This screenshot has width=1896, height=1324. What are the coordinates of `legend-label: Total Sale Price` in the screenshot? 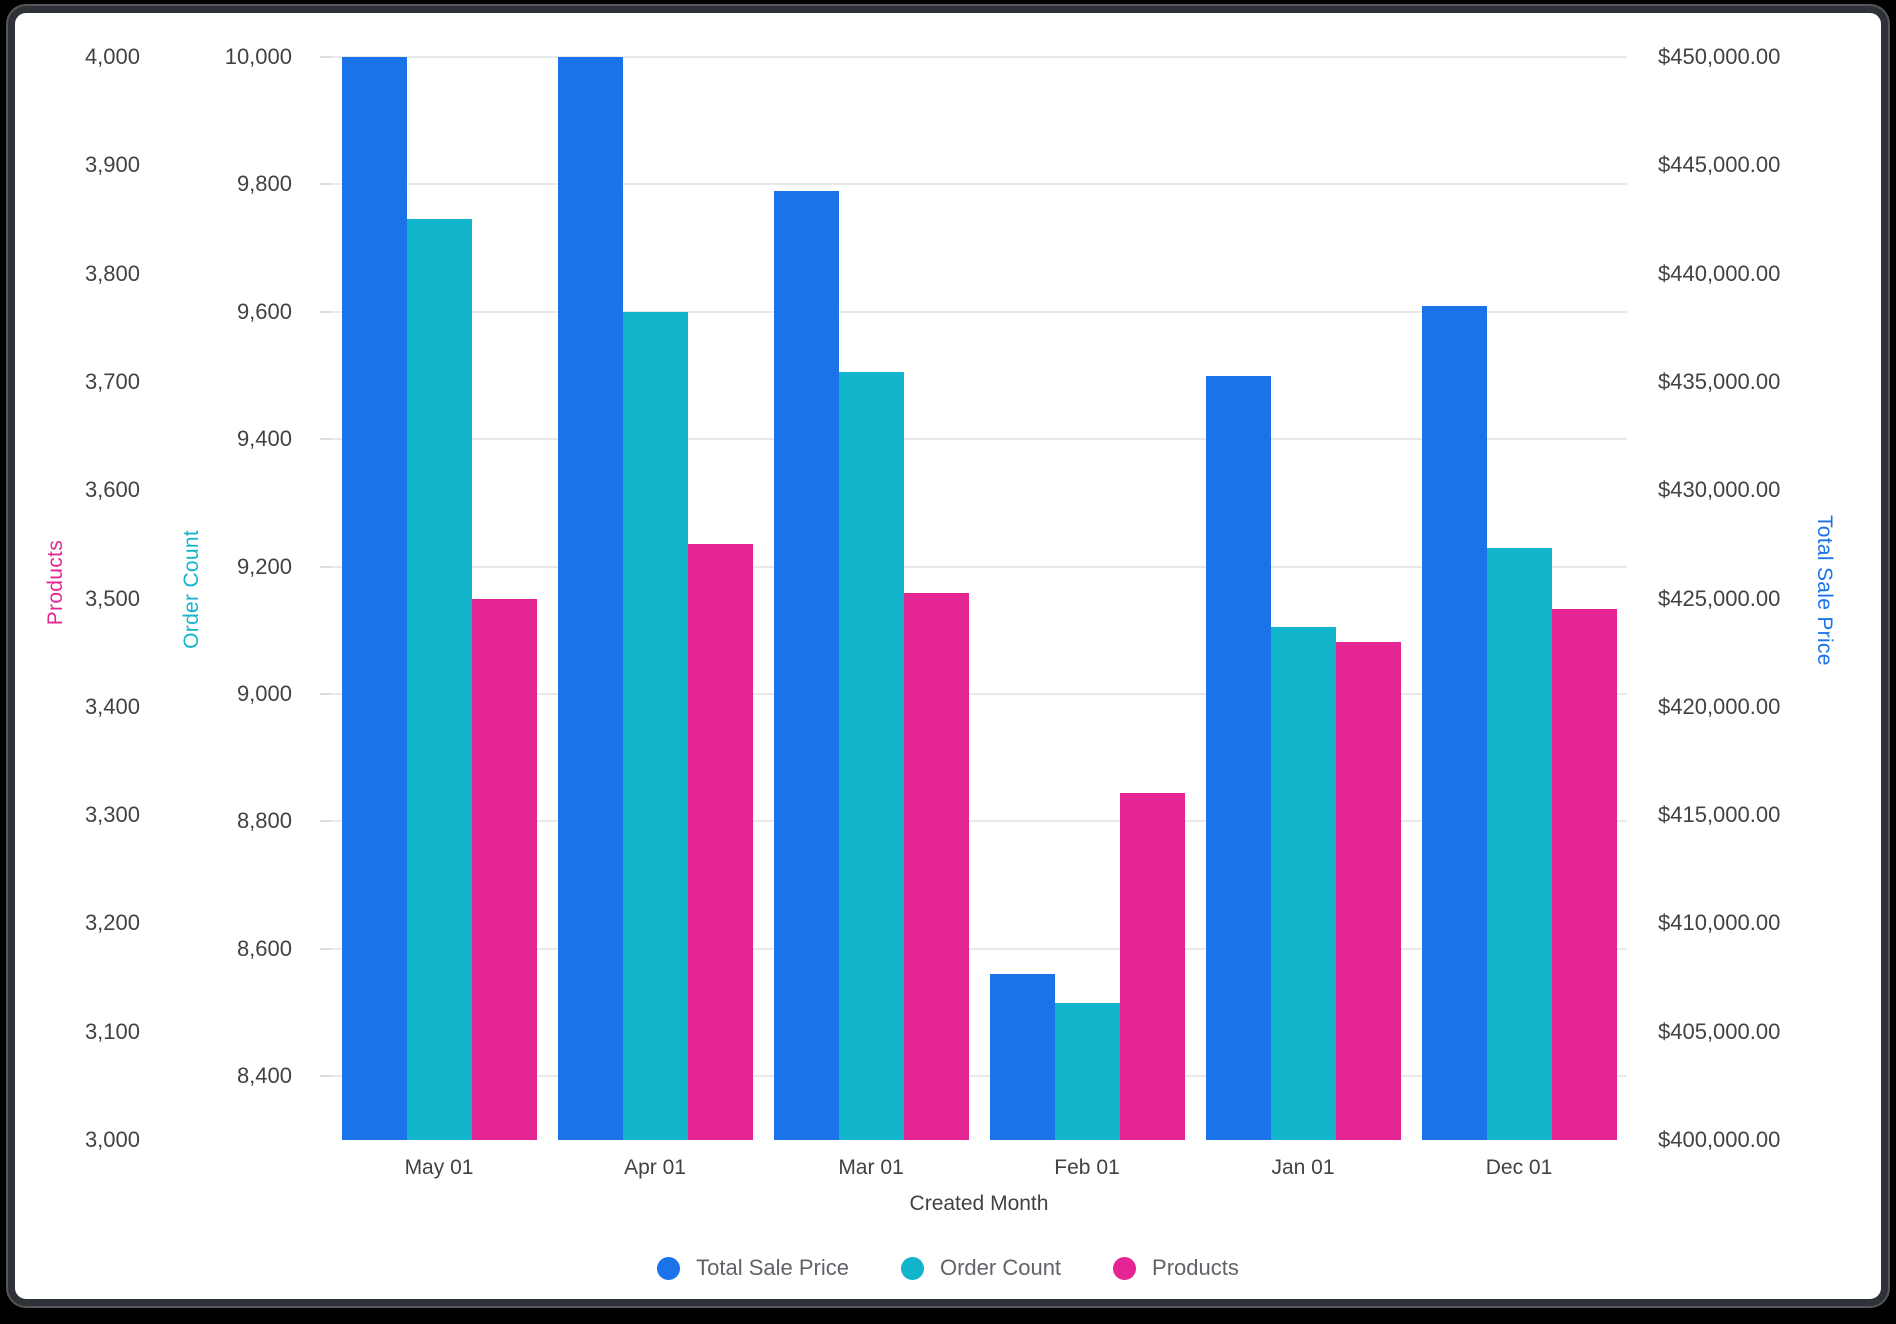 It's located at (772, 1267).